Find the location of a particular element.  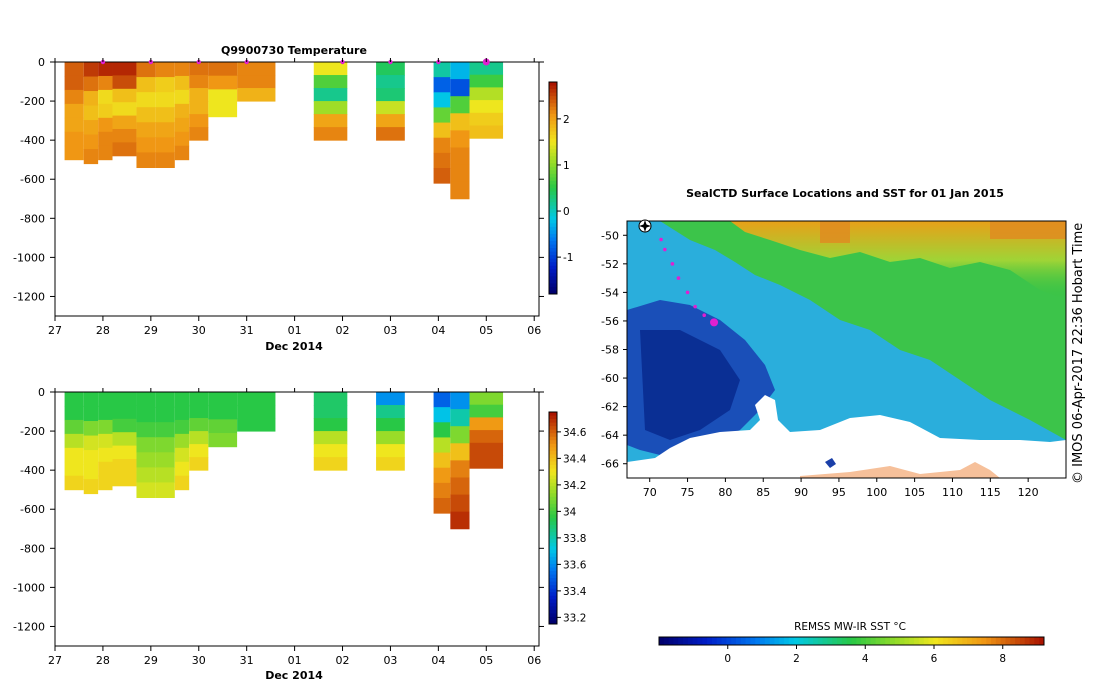

x-tick-label: 30 is located at coordinates (199, 660).